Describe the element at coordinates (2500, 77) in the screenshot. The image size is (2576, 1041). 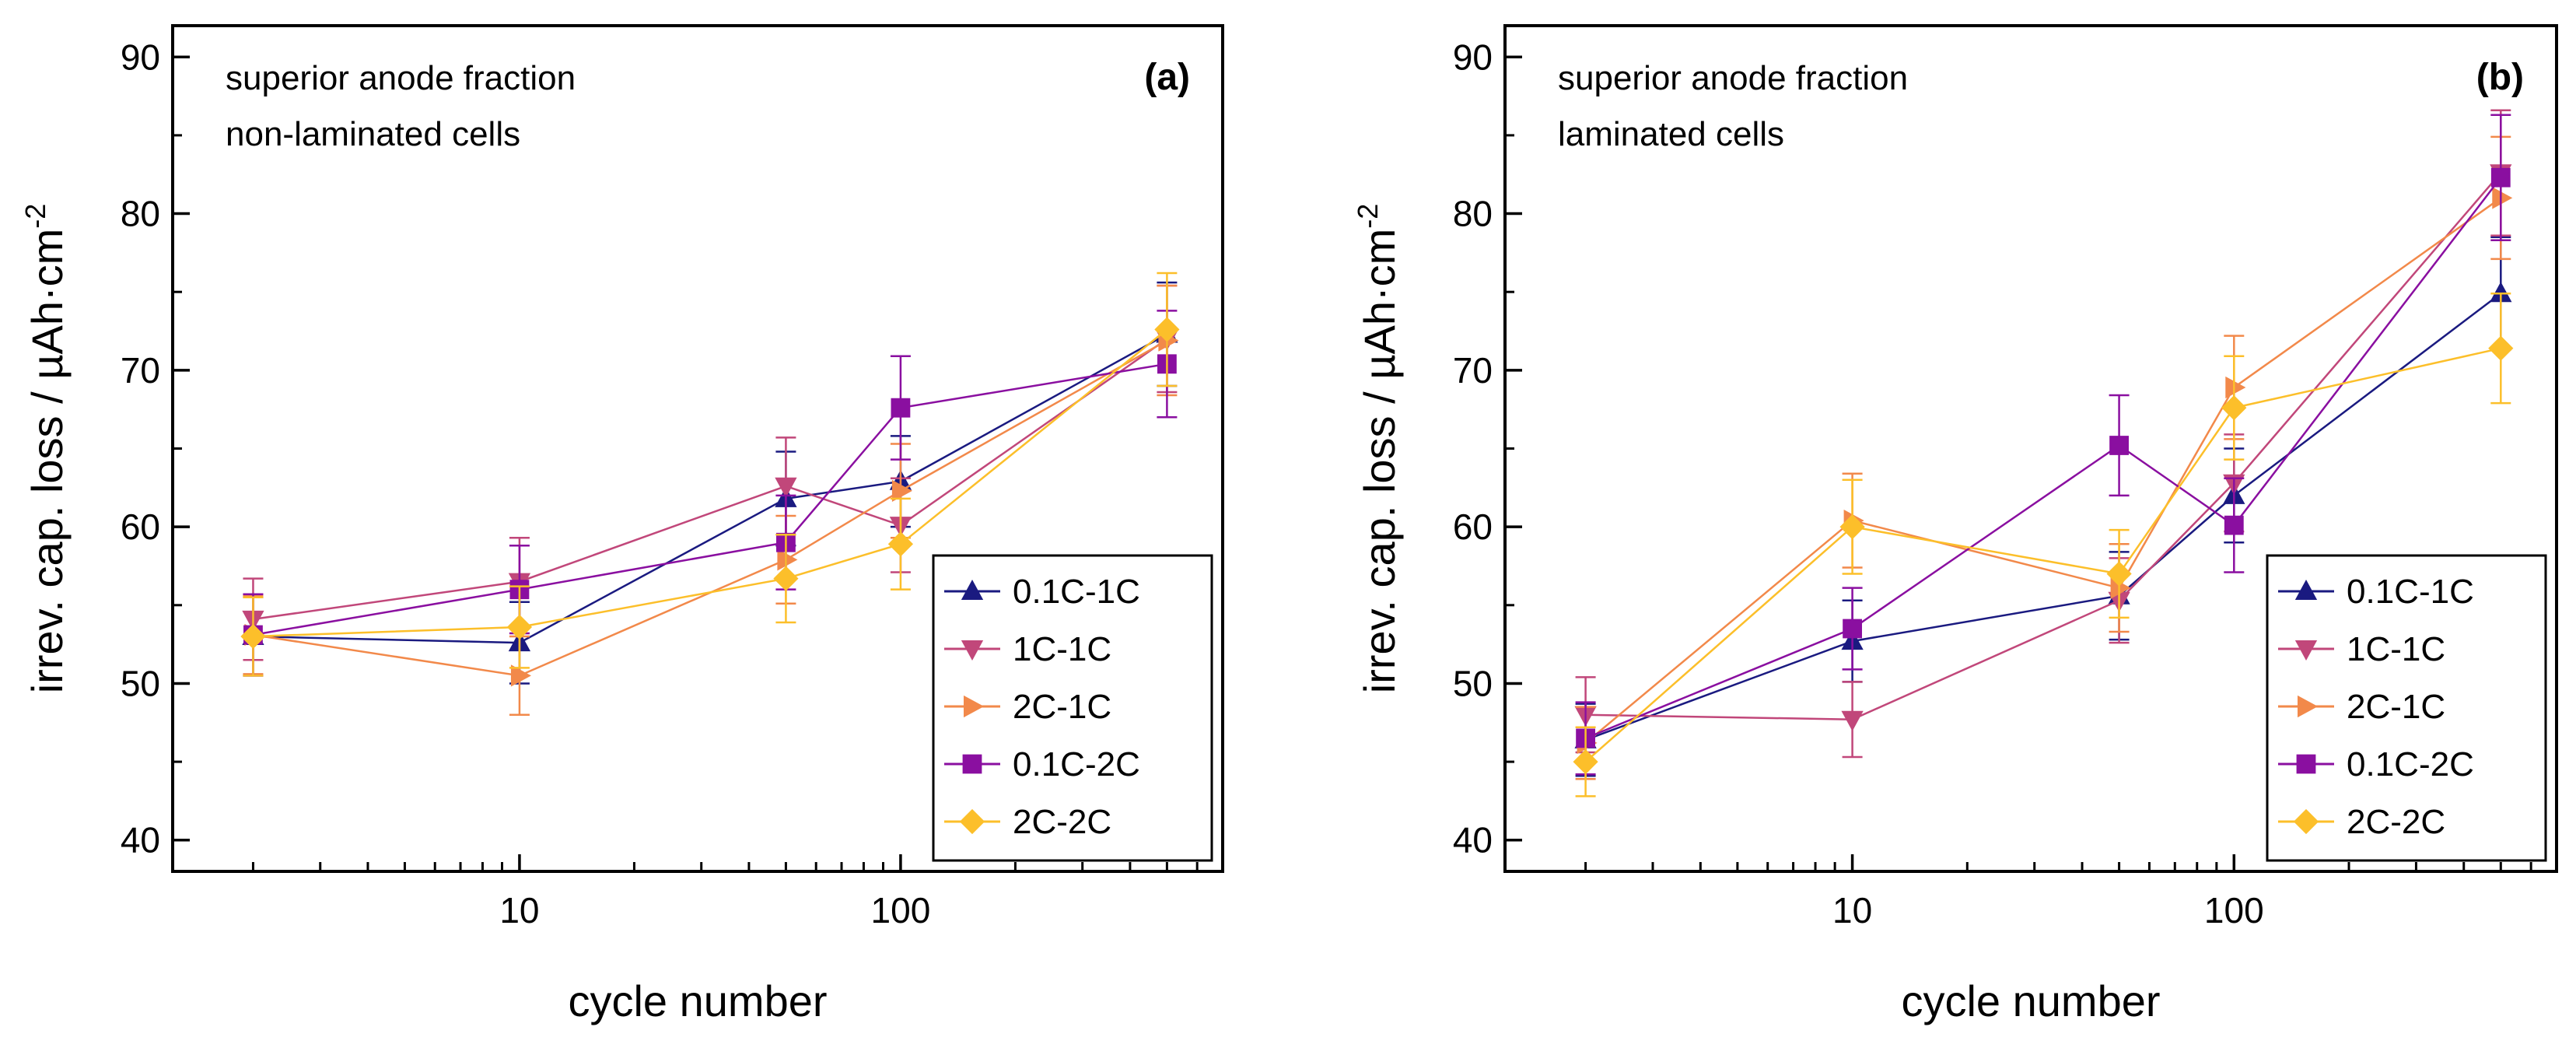
I see `panel-tag: (b)` at that location.